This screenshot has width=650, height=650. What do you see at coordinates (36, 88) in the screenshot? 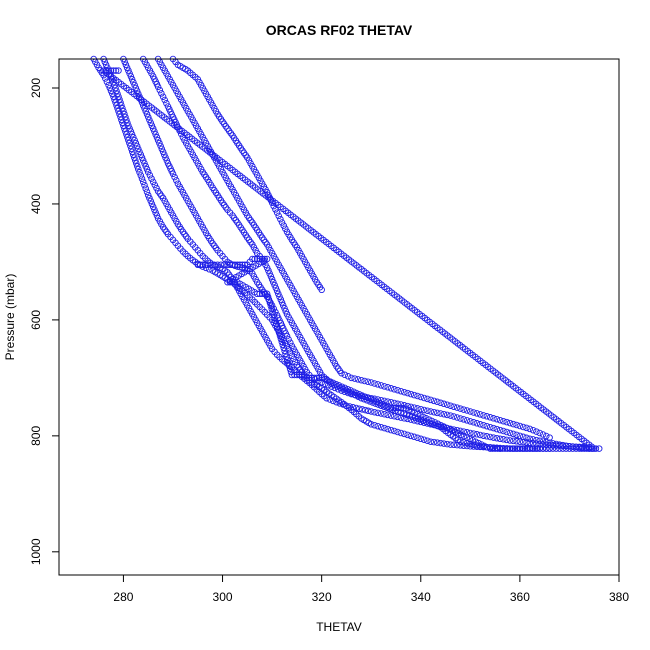
I see `y-tick-label: 200` at bounding box center [36, 88].